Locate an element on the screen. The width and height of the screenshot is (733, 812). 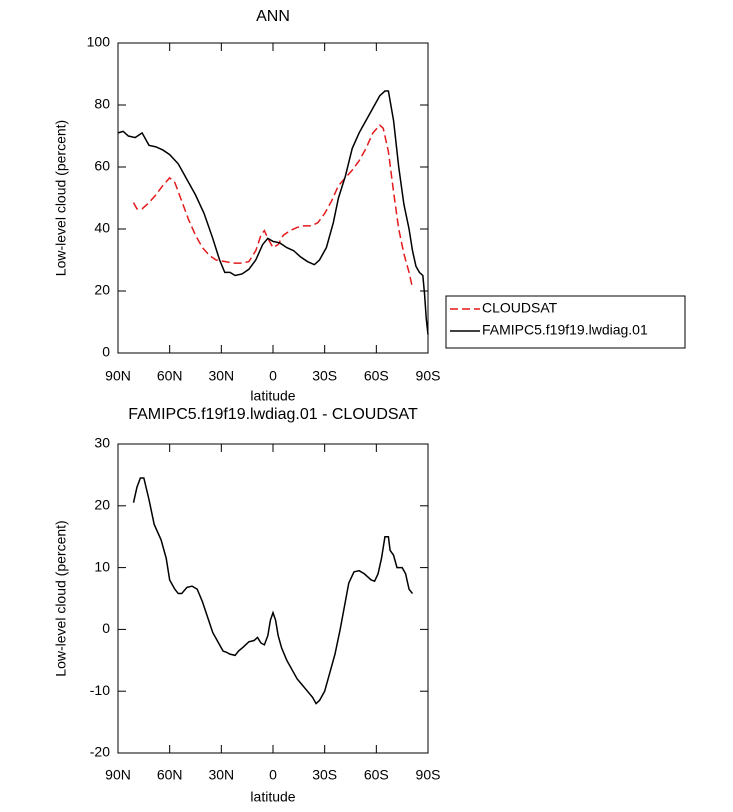
legend-label: FAMIPC5.f19f19.lwdiag.01 is located at coordinates (565, 330).